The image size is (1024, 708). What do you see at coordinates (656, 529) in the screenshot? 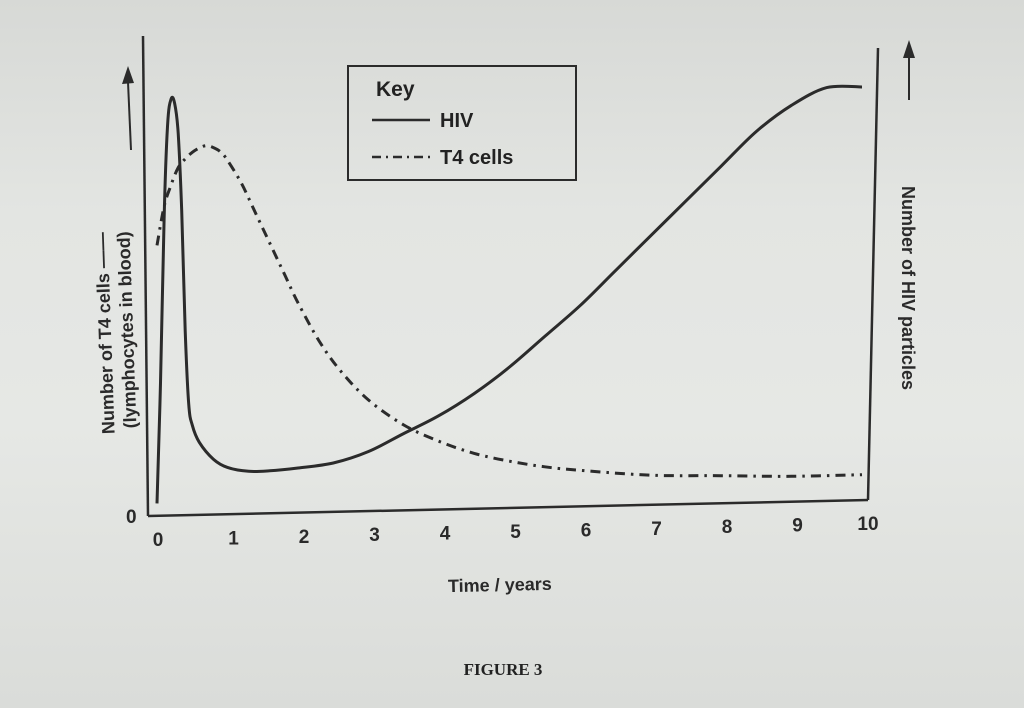
I see `x-tick-label: 7` at bounding box center [656, 529].